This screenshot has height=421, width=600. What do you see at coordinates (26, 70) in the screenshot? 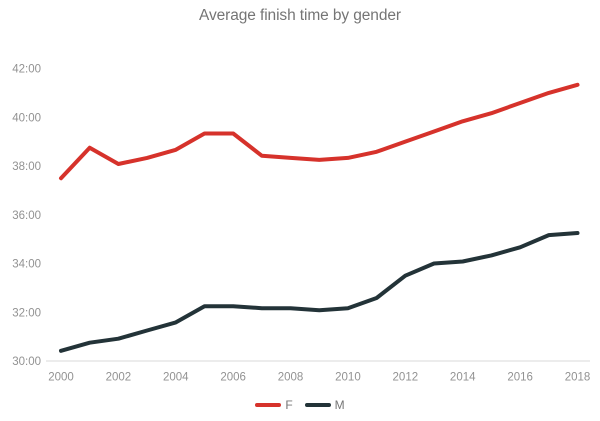
I see `y-tick-label: 42:00` at bounding box center [26, 70].